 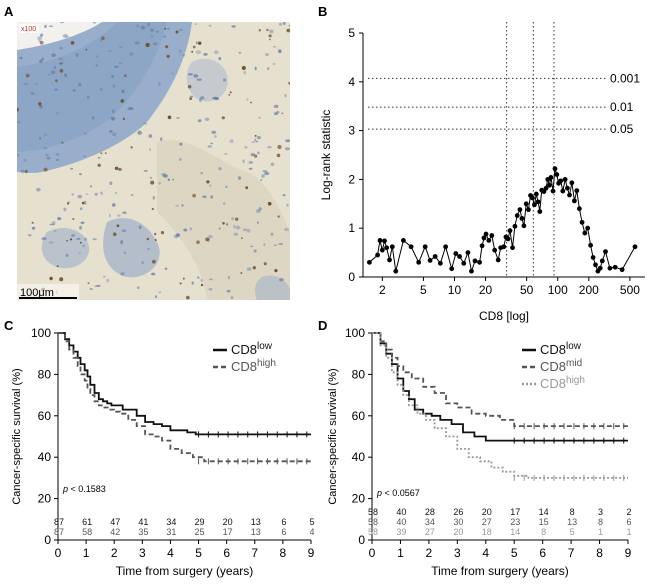 What do you see at coordinates (589, 290) in the screenshot?
I see `chart-b-x-tick-label: 200` at bounding box center [589, 290].